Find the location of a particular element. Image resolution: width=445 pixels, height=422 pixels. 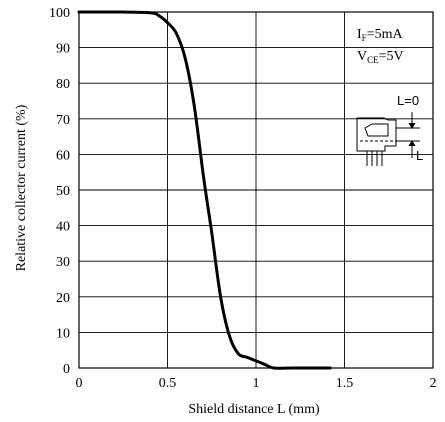

if-symbol: I is located at coordinates (359, 34).